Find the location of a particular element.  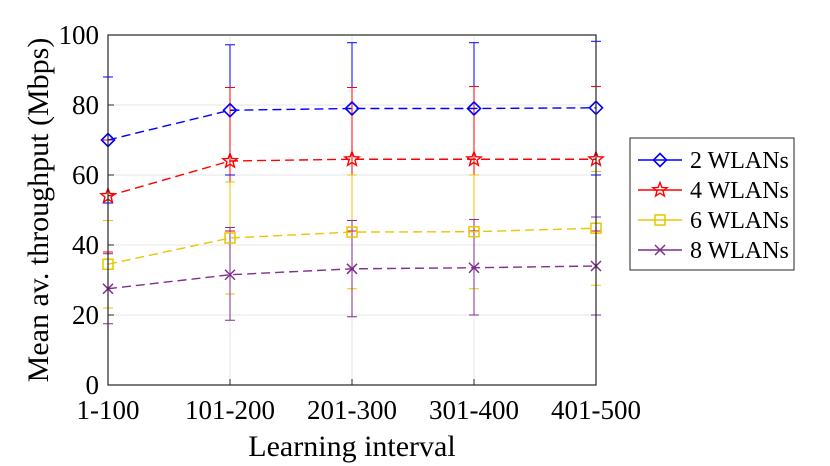

legend: 2 WLANs 4 WLANs 6 WLANs 8 WLANs is located at coordinates (712, 204).